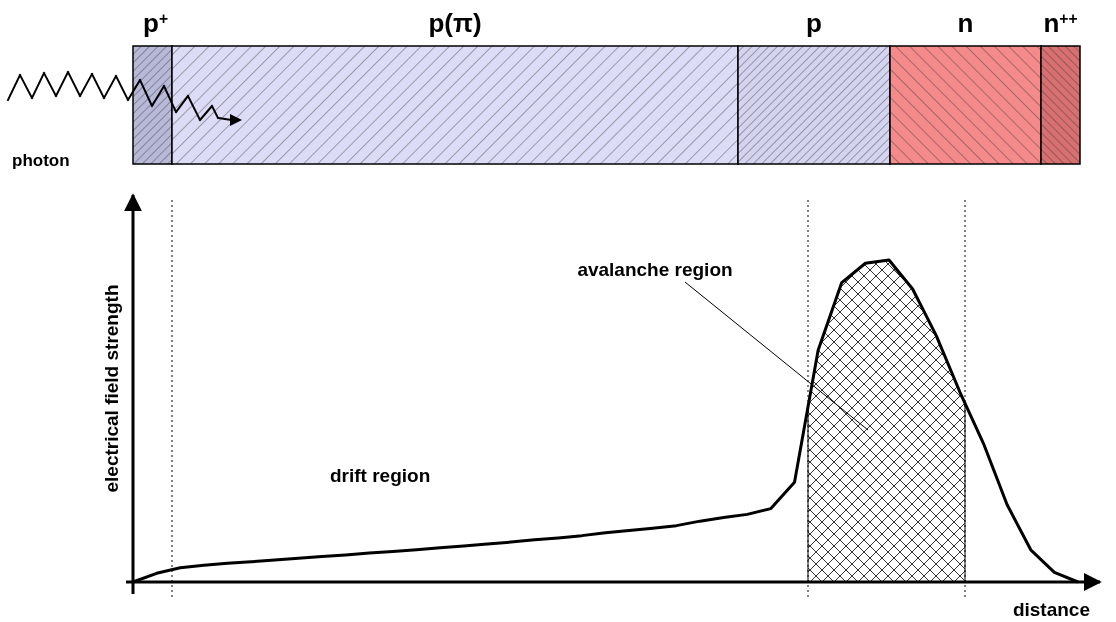  Describe the element at coordinates (41, 160) in the screenshot. I see `text: photon` at that location.